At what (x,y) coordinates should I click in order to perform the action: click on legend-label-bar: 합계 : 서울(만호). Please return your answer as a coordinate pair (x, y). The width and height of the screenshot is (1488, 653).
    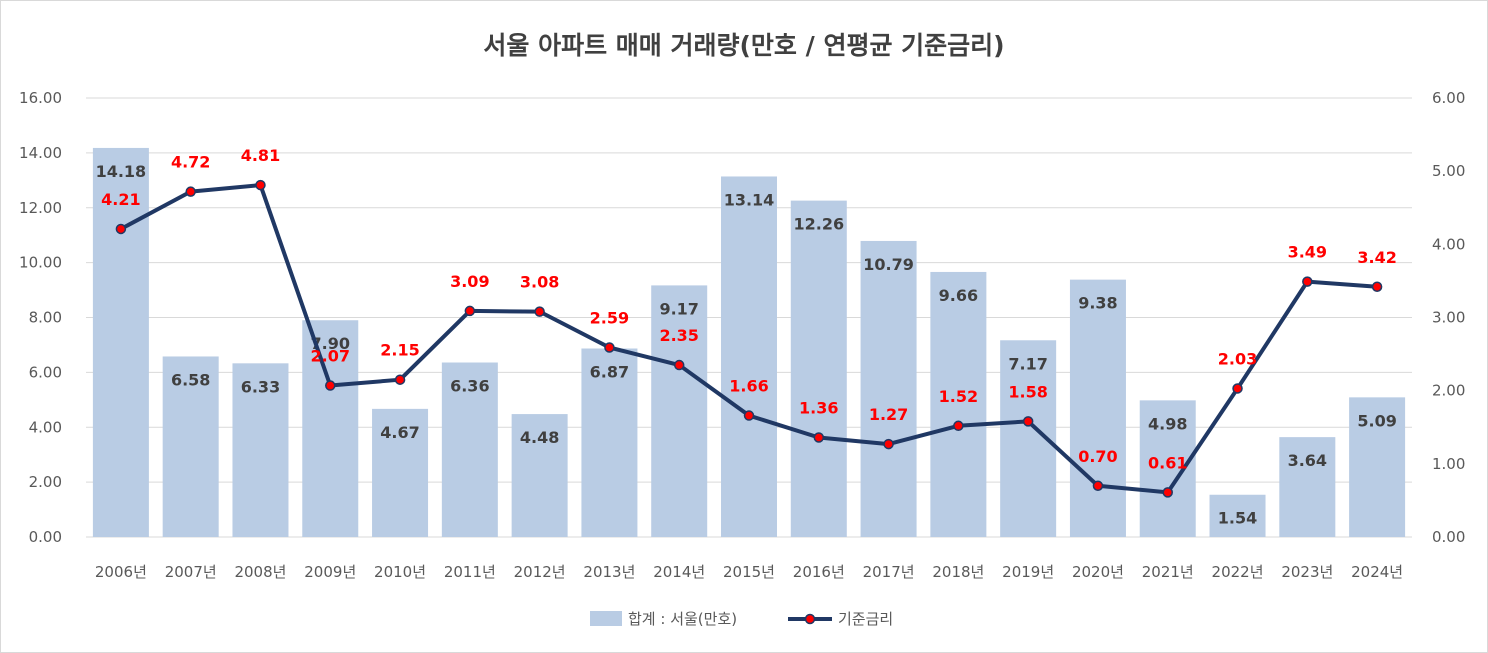
    Looking at the image, I should click on (682, 619).